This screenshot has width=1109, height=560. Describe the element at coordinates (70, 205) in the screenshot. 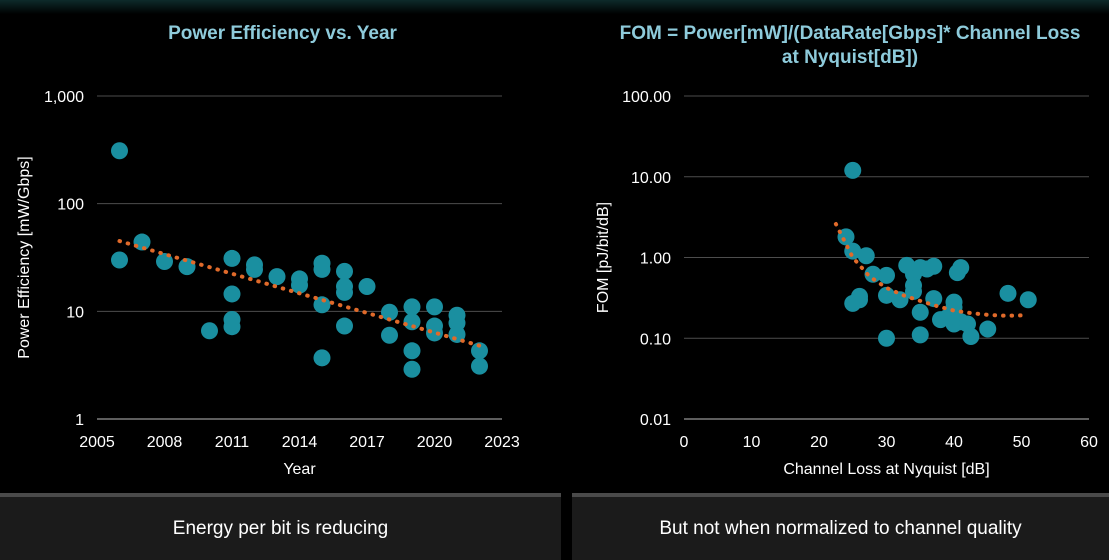

I see `y-tick-label: 100` at that location.